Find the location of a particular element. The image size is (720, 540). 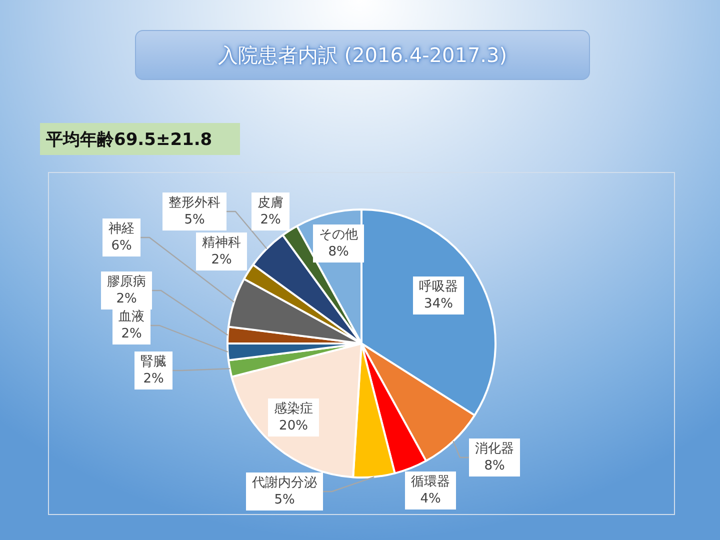

slice-label: 血液 is located at coordinates (131, 316).